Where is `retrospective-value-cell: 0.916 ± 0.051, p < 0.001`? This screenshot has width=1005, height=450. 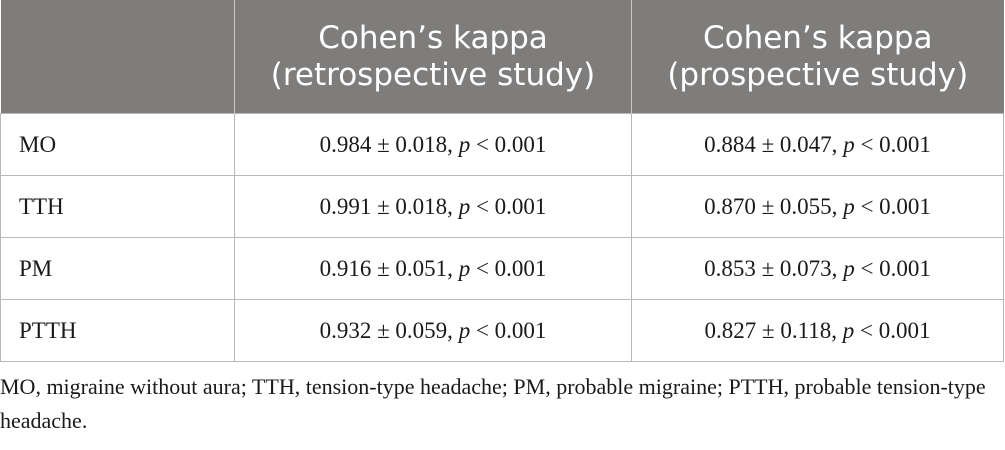 retrospective-value-cell: 0.916 ± 0.051, p < 0.001 is located at coordinates (433, 268).